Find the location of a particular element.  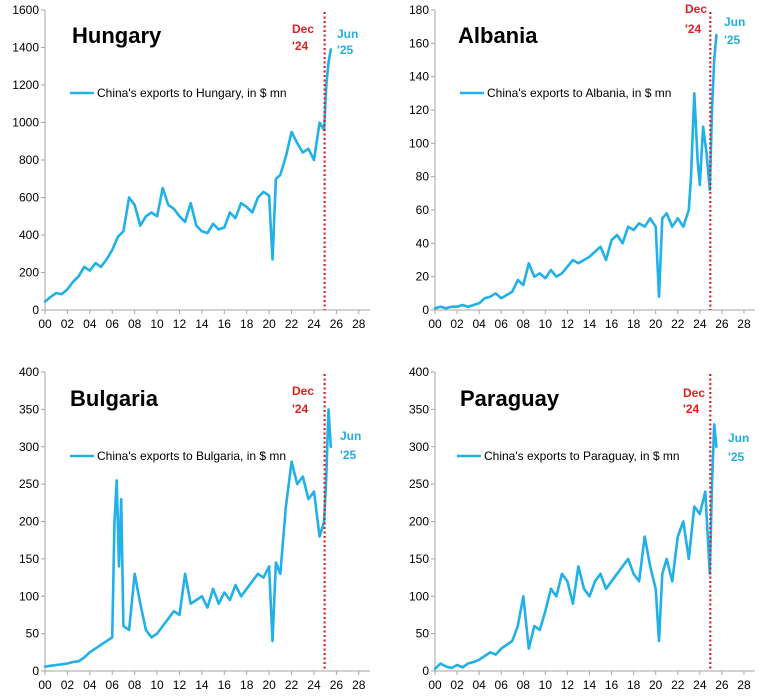

y-tick-label: 1200 is located at coordinates (25, 85).